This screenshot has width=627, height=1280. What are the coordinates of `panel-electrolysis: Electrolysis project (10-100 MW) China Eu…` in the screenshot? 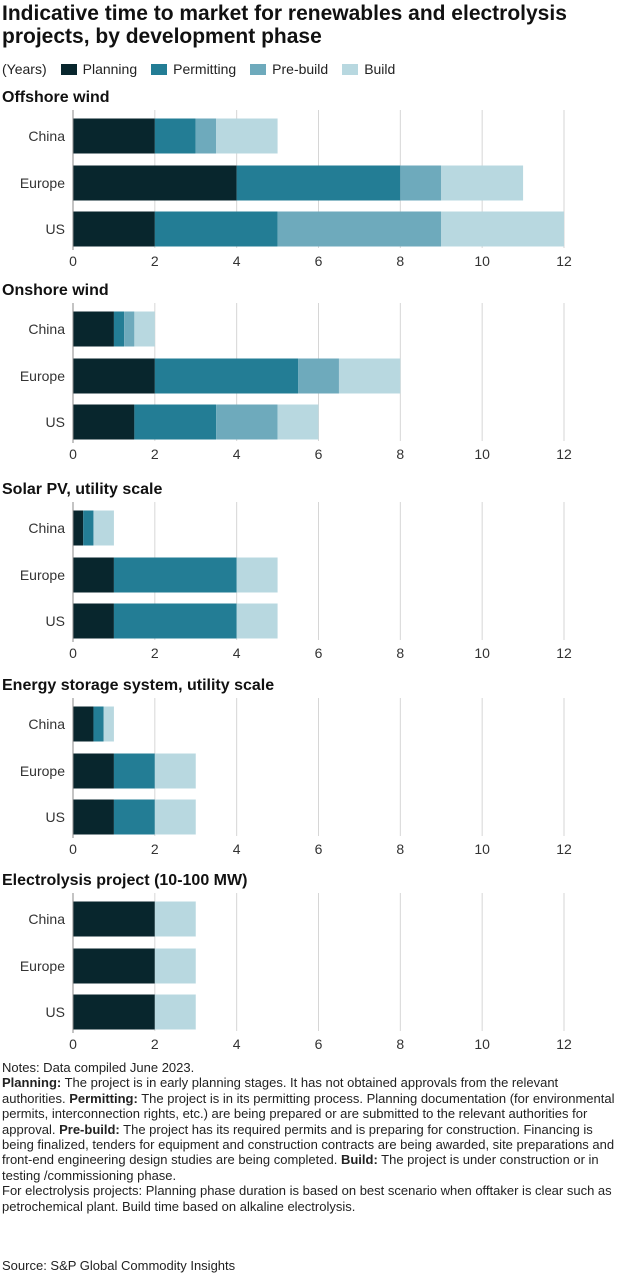 It's located at (313, 966).